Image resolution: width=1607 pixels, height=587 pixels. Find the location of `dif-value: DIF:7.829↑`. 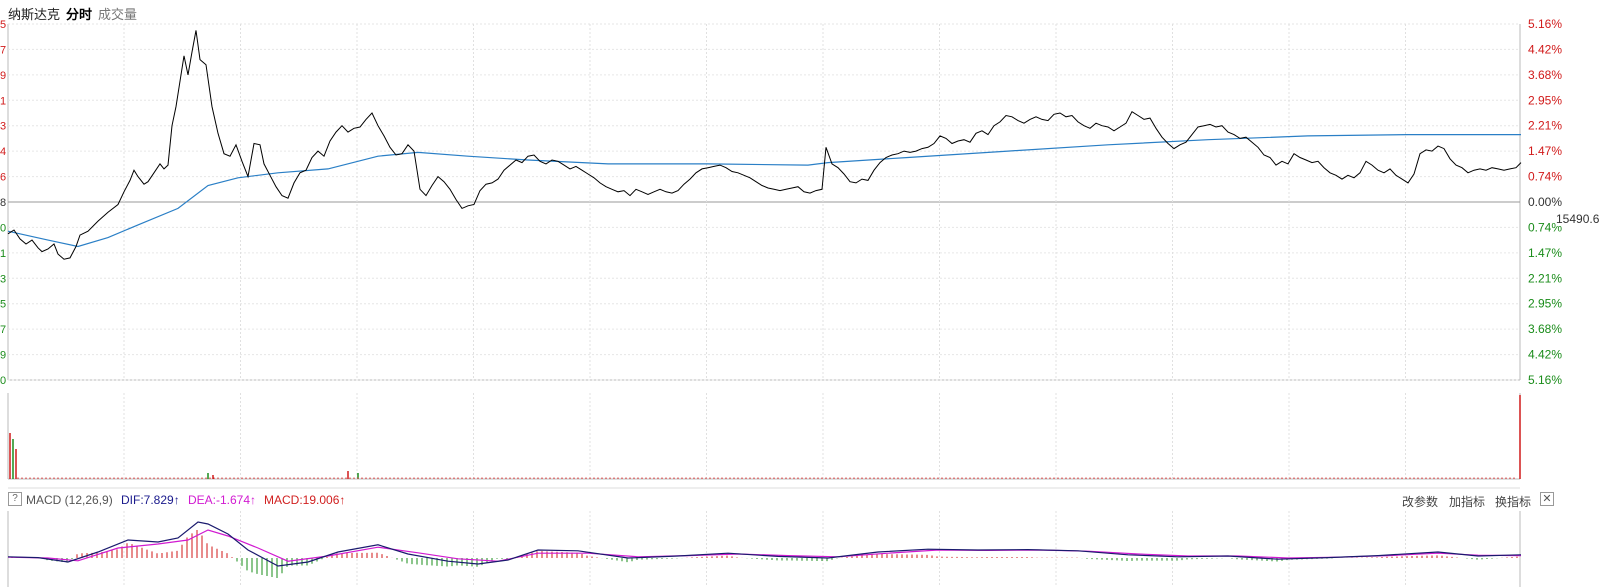

dif-value: DIF:7.829↑ is located at coordinates (150, 500).